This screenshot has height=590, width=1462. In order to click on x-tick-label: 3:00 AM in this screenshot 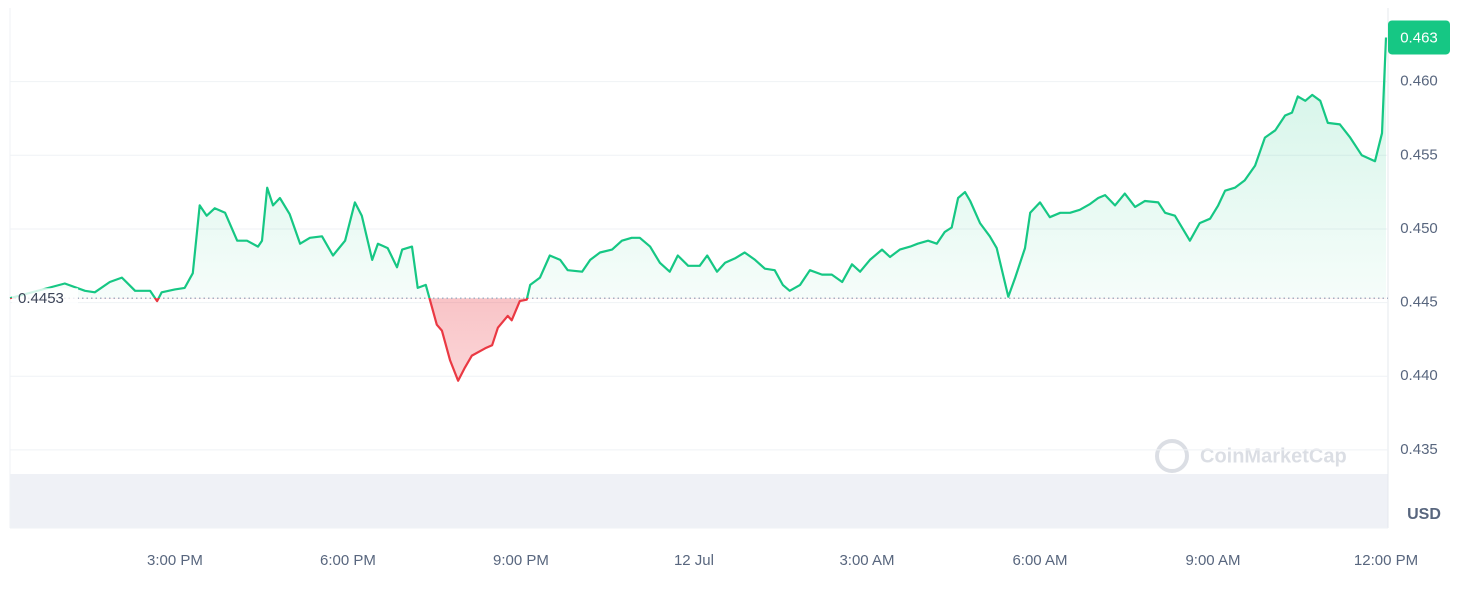, I will do `click(866, 560)`.